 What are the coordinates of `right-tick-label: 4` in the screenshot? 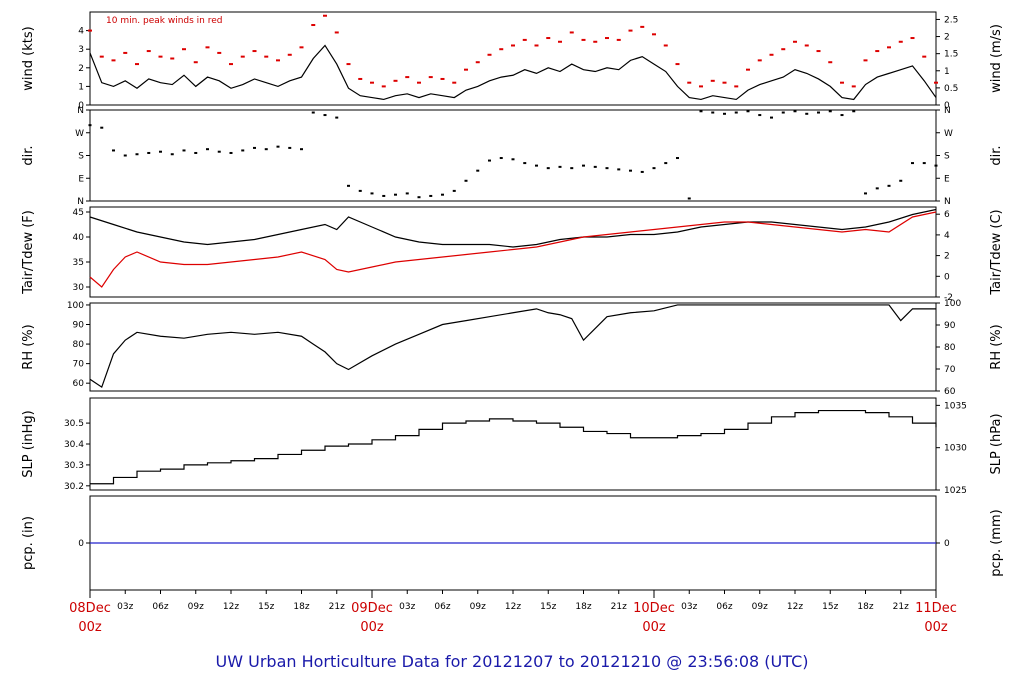 It's located at (947, 236).